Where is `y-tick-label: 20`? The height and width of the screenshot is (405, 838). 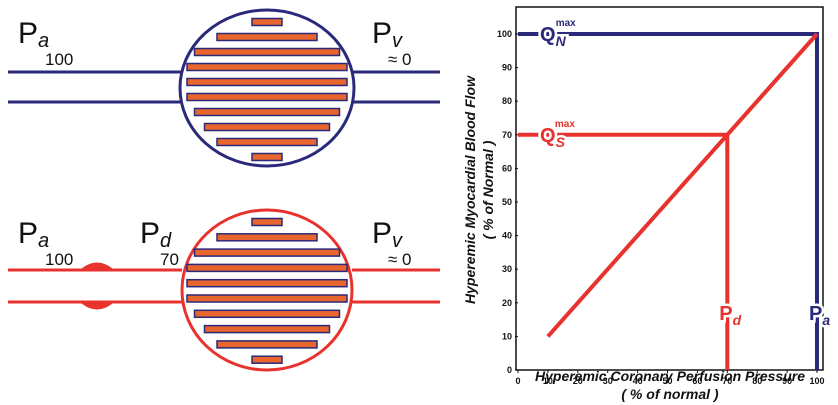
y-tick-label: 20 is located at coordinates (507, 303).